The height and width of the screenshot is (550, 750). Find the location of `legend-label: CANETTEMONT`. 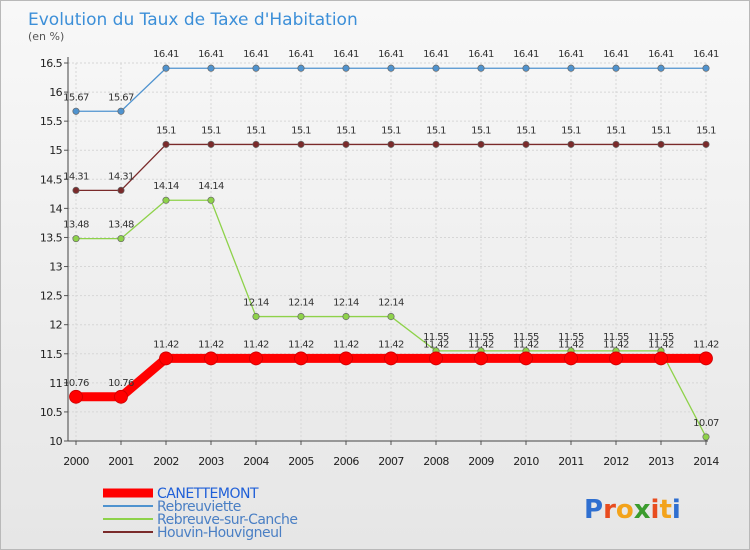

legend-label: CANETTEMONT is located at coordinates (208, 494).